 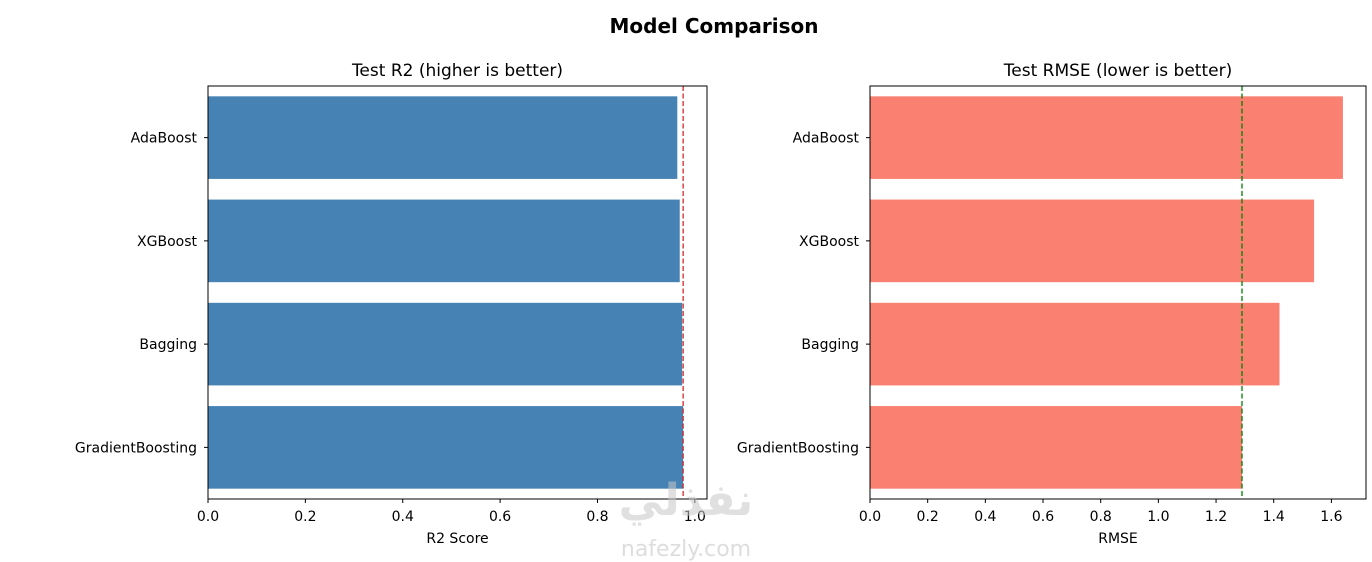 I want to click on watermark: نفذلي nafezly.com, so click(x=686, y=518).